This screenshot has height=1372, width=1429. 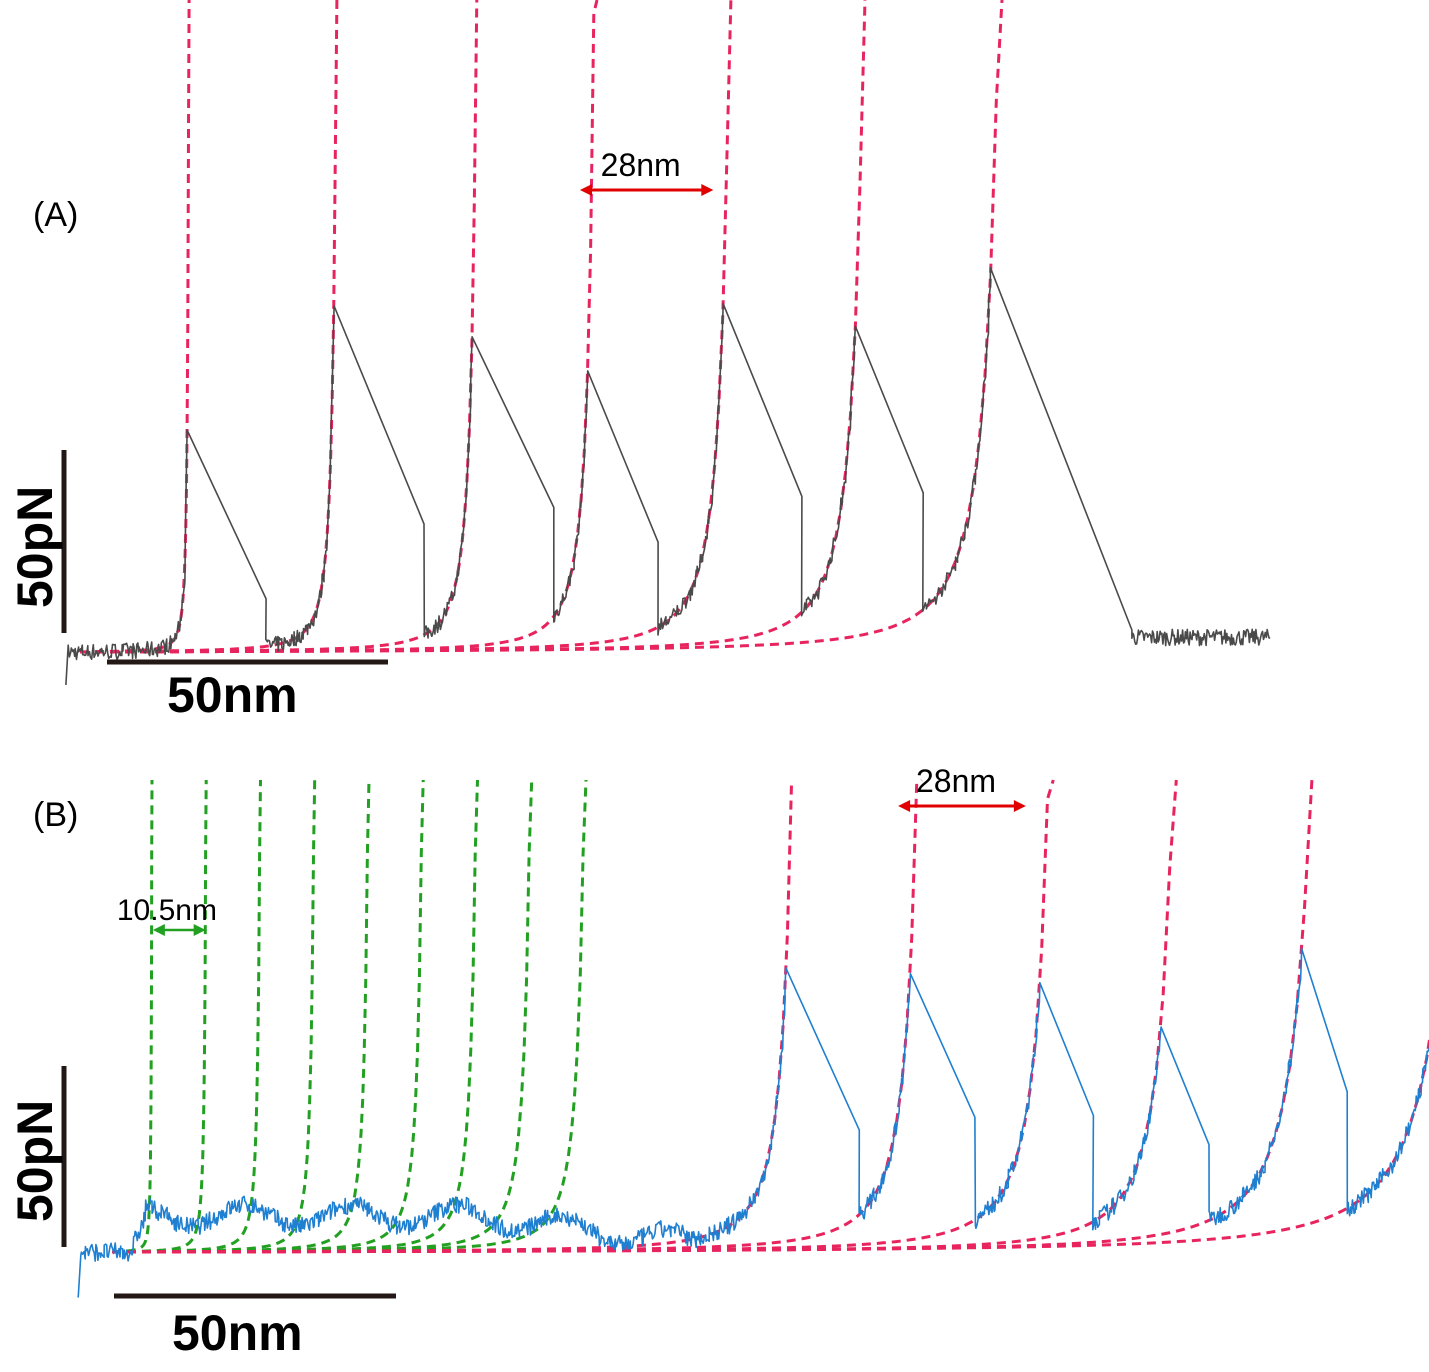 What do you see at coordinates (904, 806) in the screenshot?
I see `arrow-28nm-b-head-left` at bounding box center [904, 806].